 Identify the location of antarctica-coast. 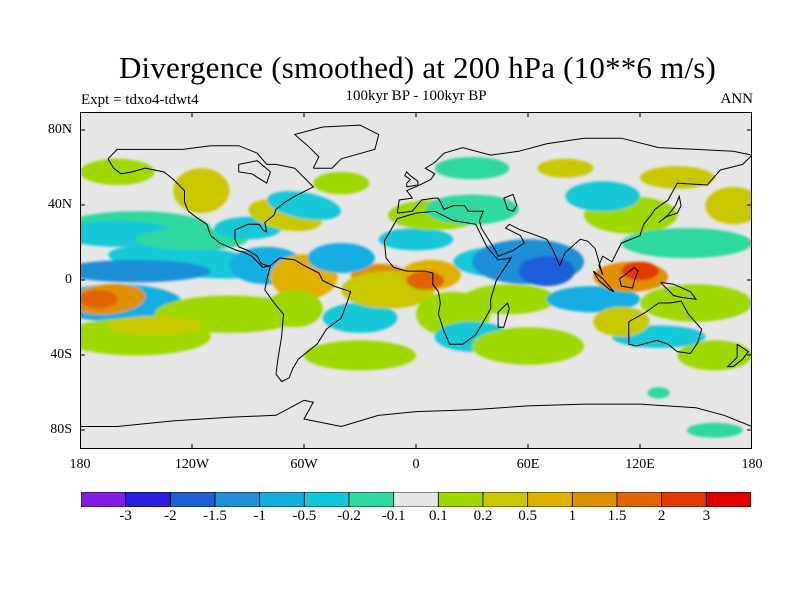
(416, 413).